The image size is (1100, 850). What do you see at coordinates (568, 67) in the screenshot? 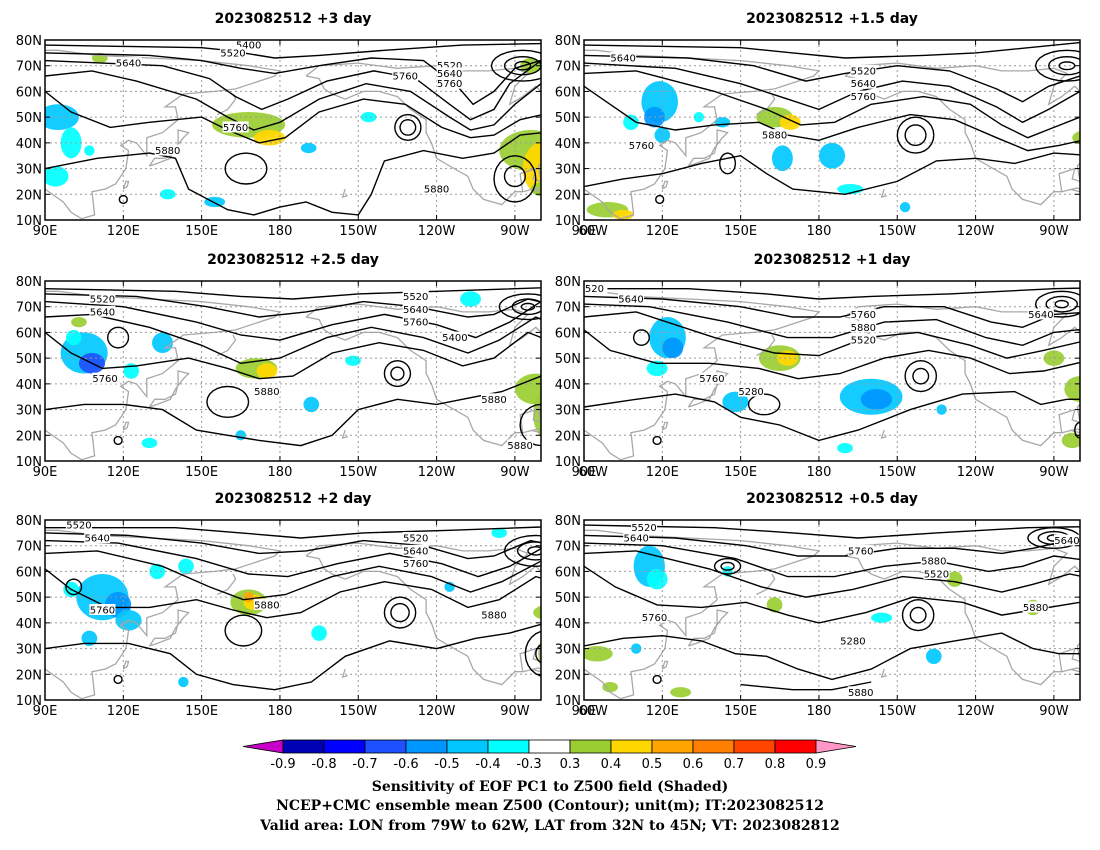
I see `lat-tick-label: 70N` at bounding box center [568, 67].